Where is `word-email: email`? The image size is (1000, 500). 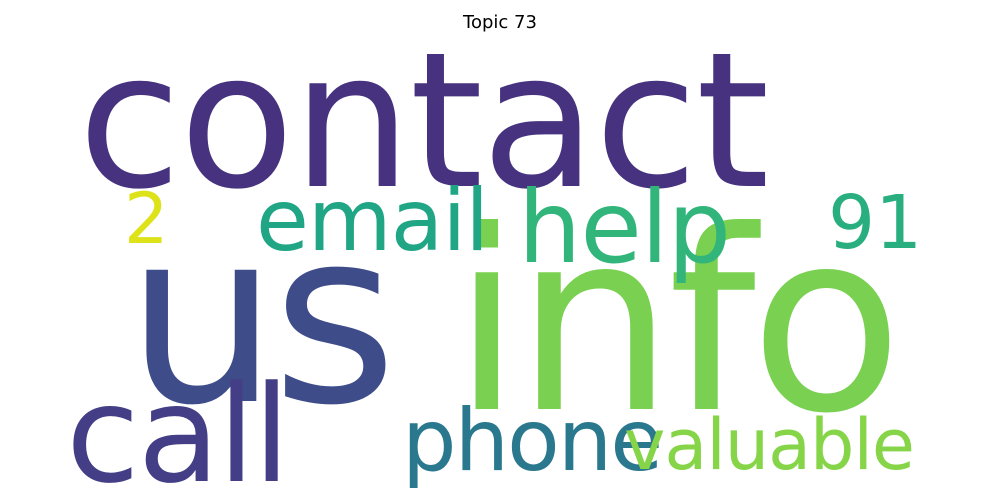
word-email: email is located at coordinates (372, 221).